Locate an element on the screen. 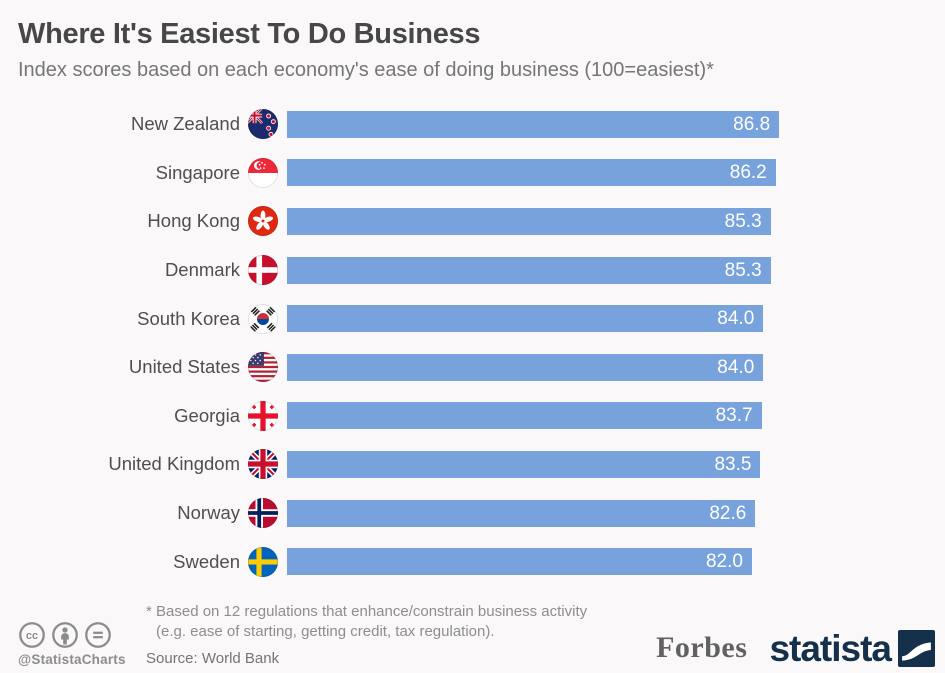 The image size is (945, 673). license-icons: cc is located at coordinates (78, 635).